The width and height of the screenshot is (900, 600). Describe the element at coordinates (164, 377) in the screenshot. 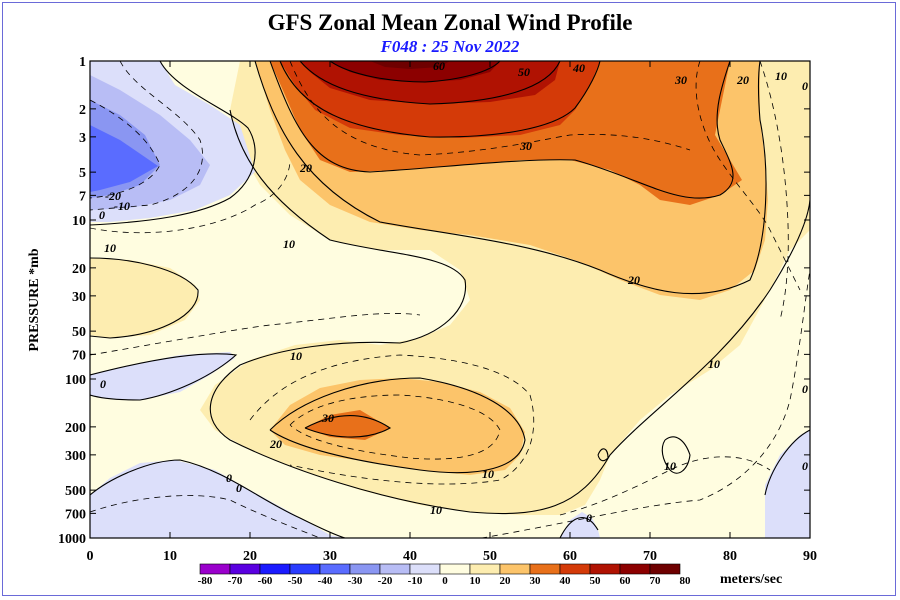

I see `contour-0-mid` at that location.